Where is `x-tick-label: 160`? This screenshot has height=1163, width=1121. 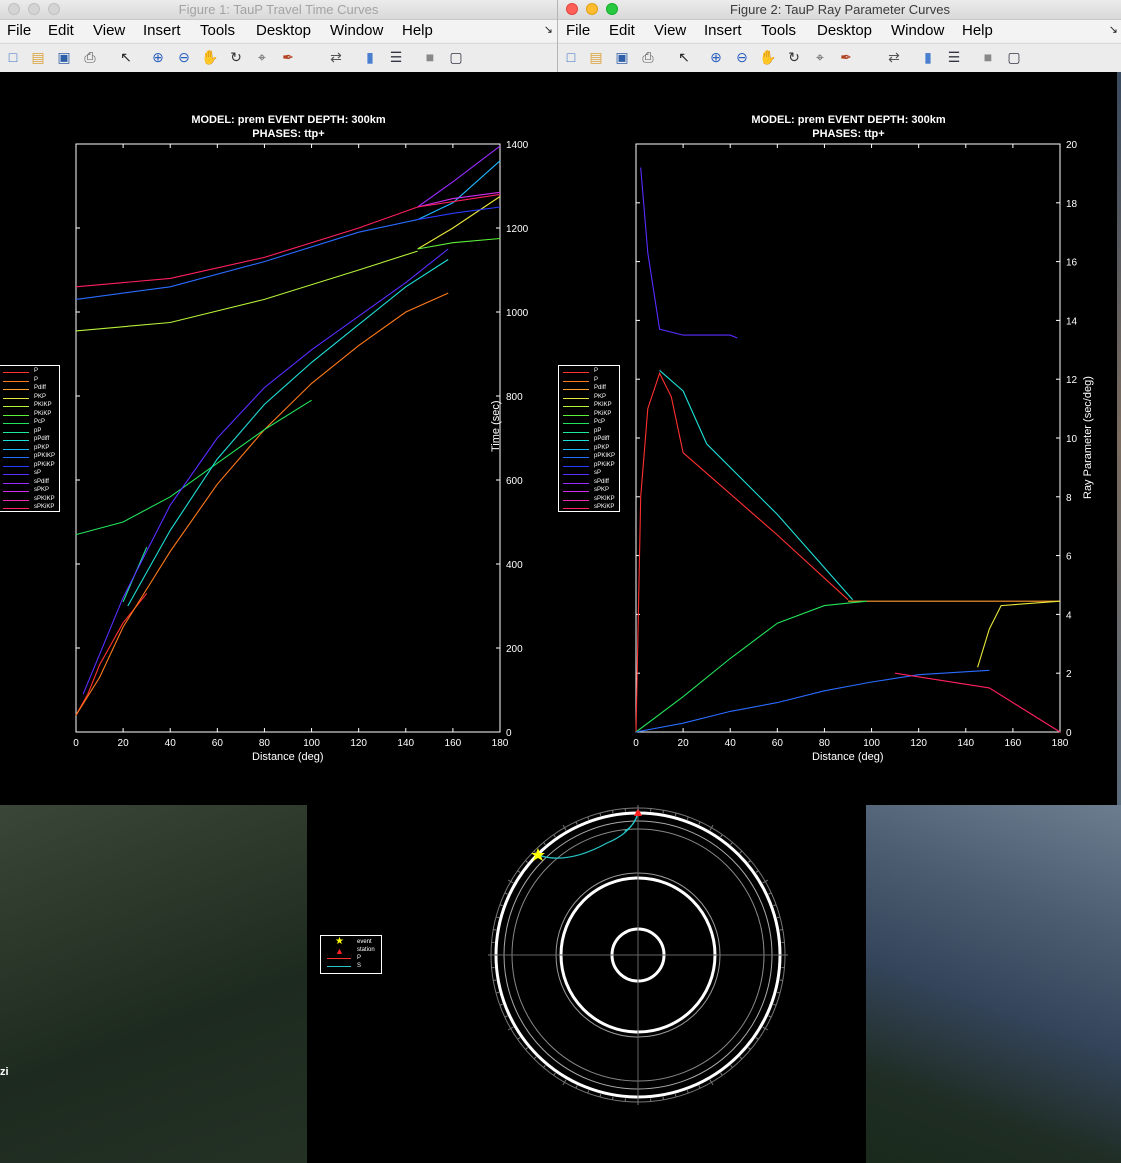 x-tick-label: 160 is located at coordinates (453, 743).